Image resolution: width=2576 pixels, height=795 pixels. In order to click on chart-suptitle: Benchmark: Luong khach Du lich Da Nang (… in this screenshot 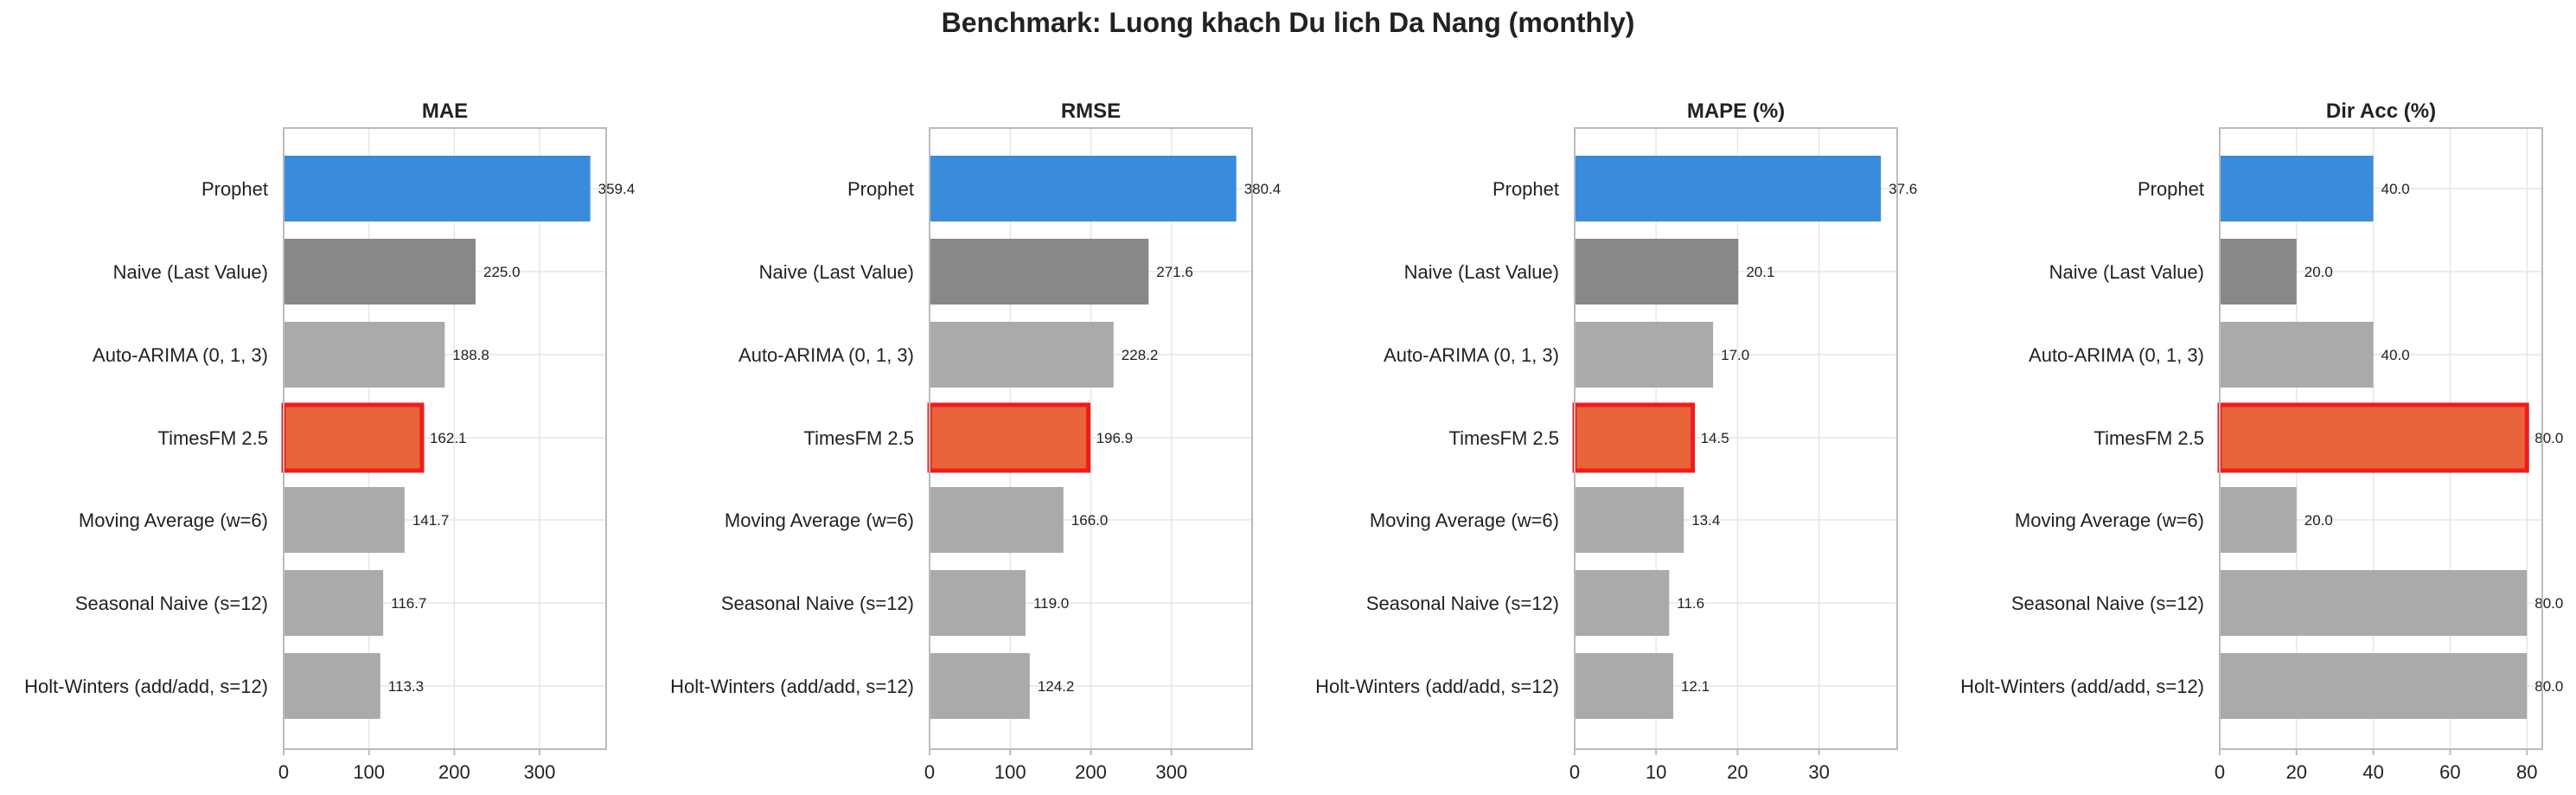, I will do `click(1288, 22)`.